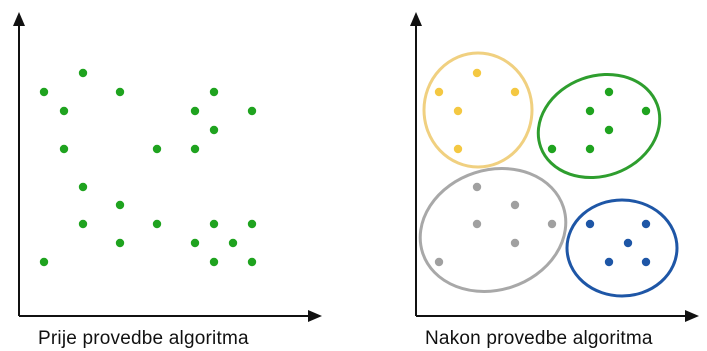 The width and height of the screenshot is (707, 351). Describe the element at coordinates (315, 316) in the screenshot. I see `left-x-arrow` at that location.